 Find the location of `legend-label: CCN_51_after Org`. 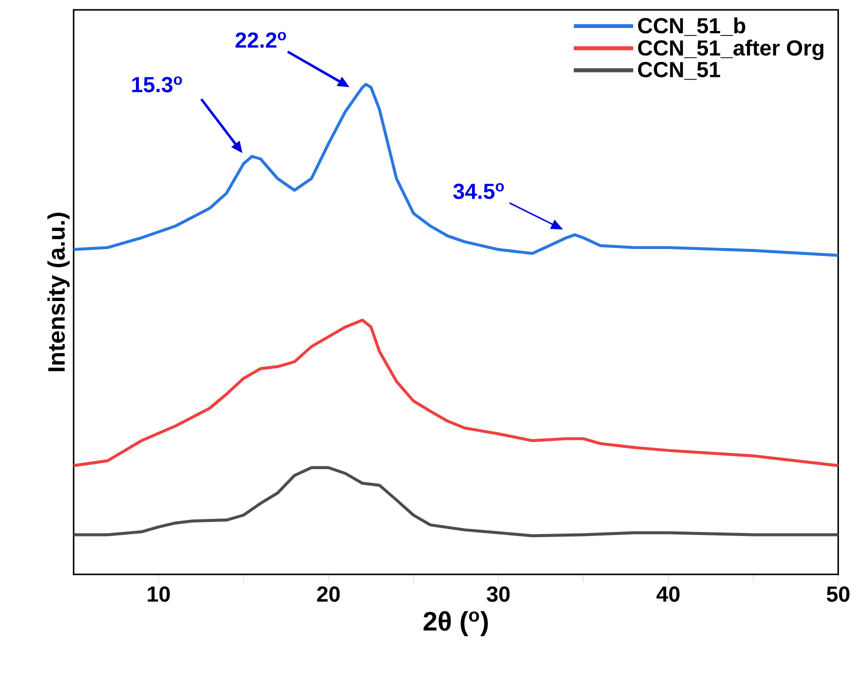

legend-label: CCN_51_after Org is located at coordinates (731, 49).